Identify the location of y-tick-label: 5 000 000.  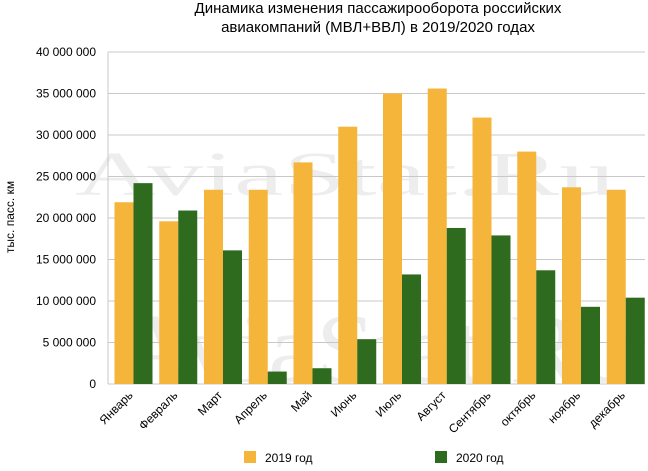
(70, 343).